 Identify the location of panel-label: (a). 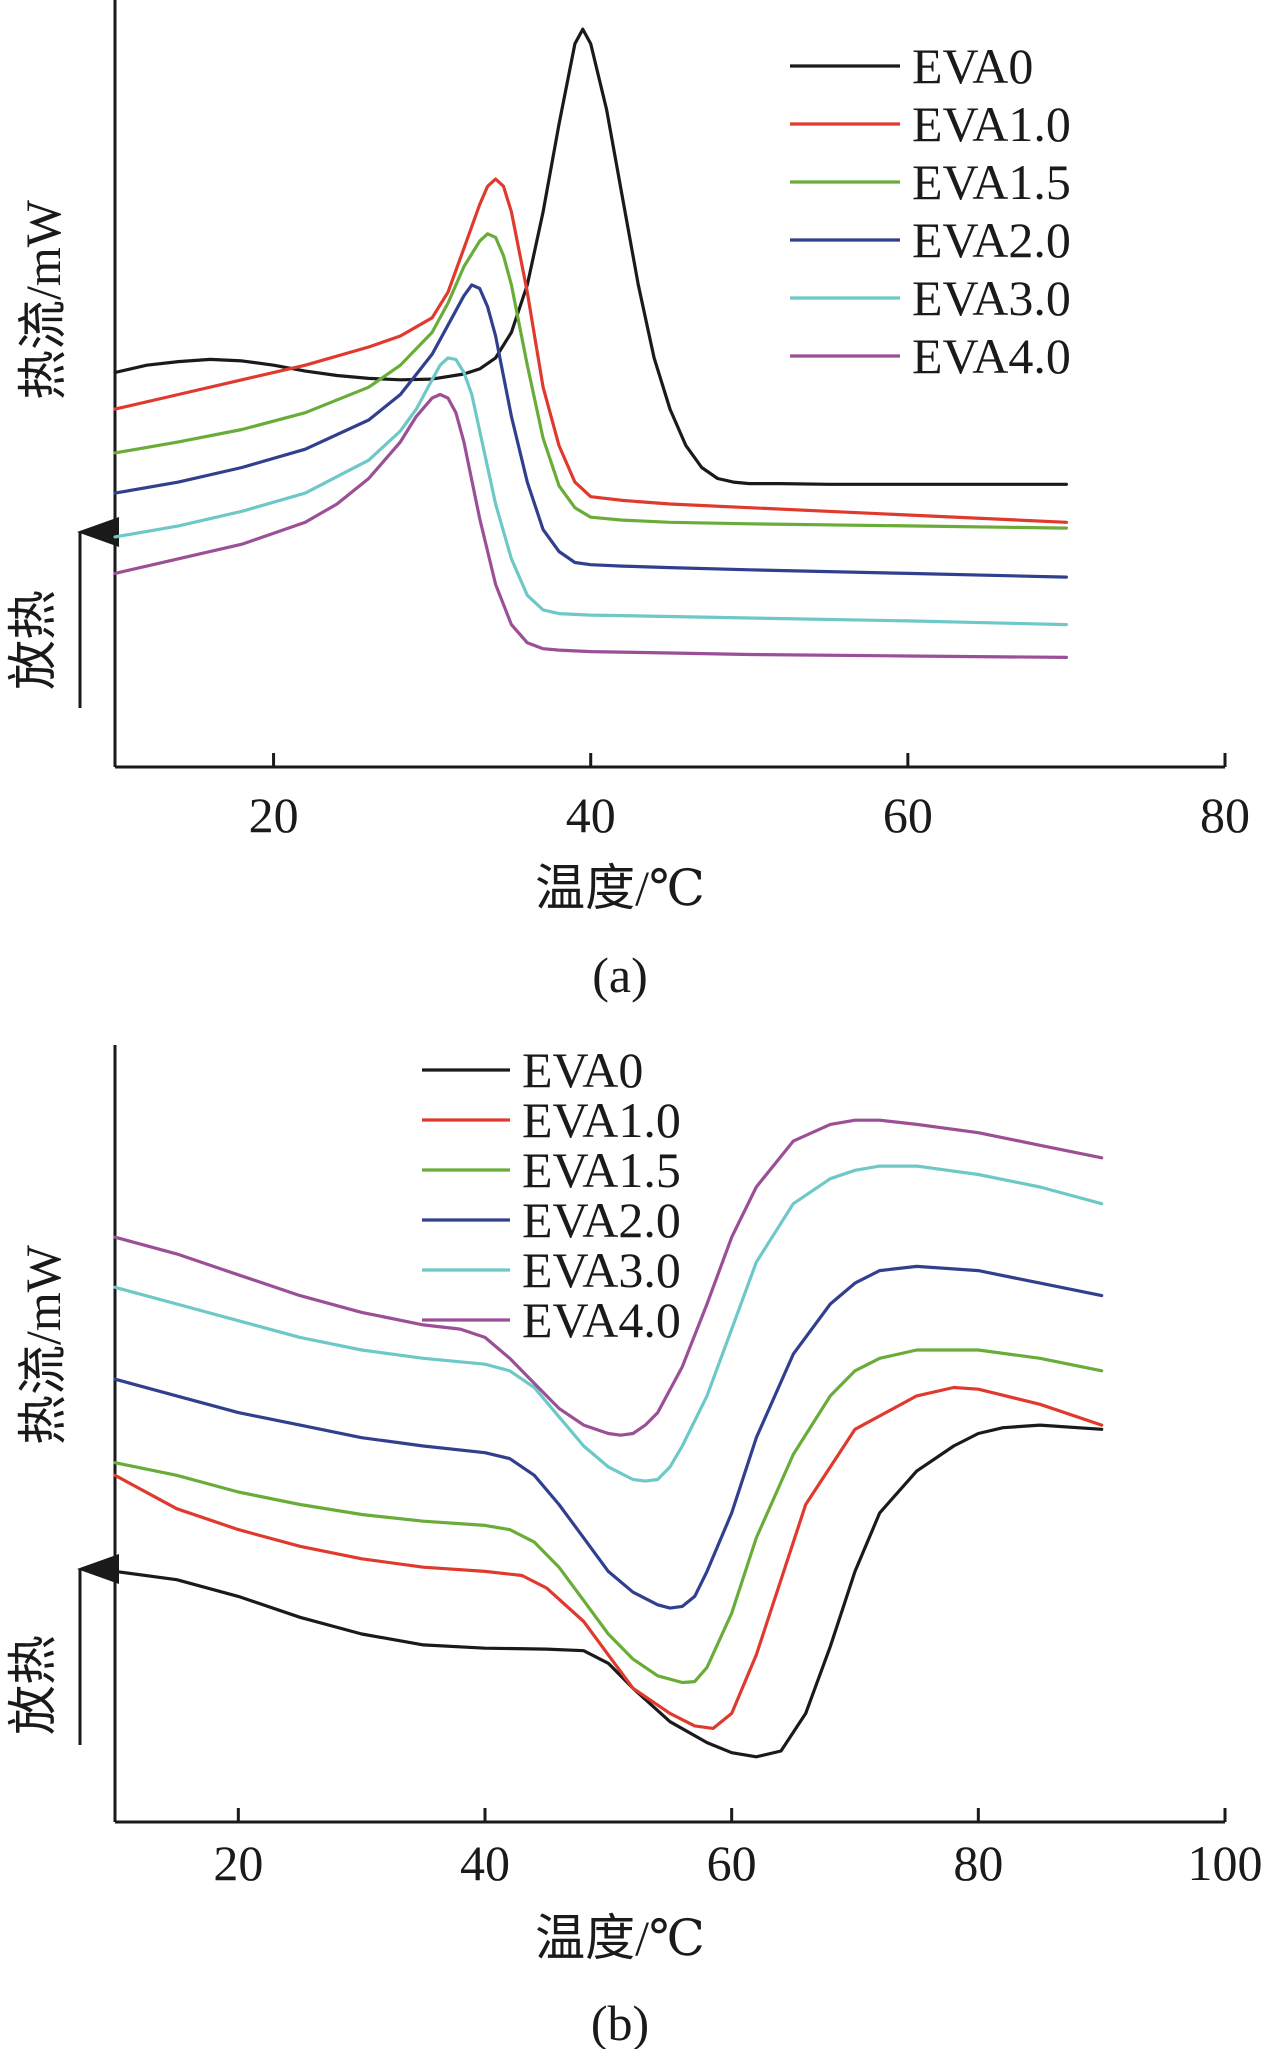
(620, 975).